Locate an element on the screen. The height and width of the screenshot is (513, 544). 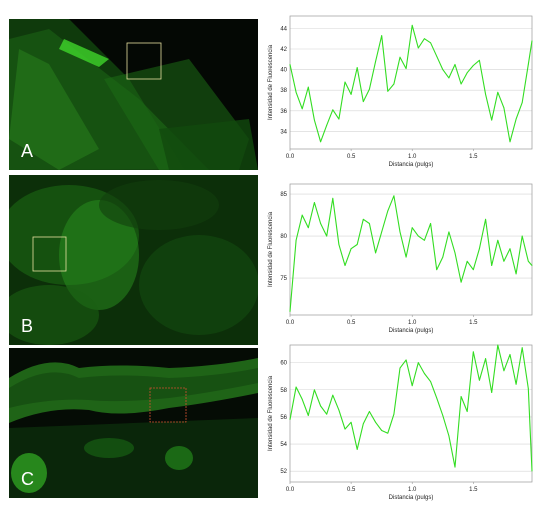
y-tick-label: 36 is located at coordinates (283, 112).